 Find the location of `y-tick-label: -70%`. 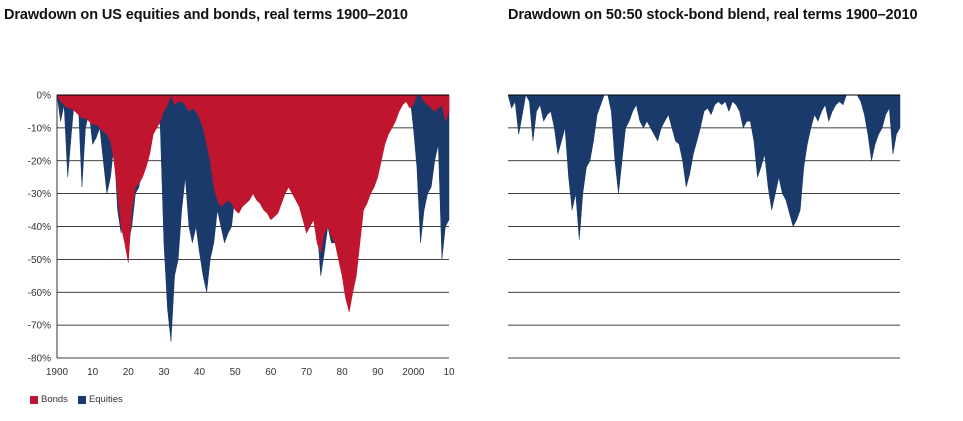

y-tick-label: -70% is located at coordinates (39, 326).